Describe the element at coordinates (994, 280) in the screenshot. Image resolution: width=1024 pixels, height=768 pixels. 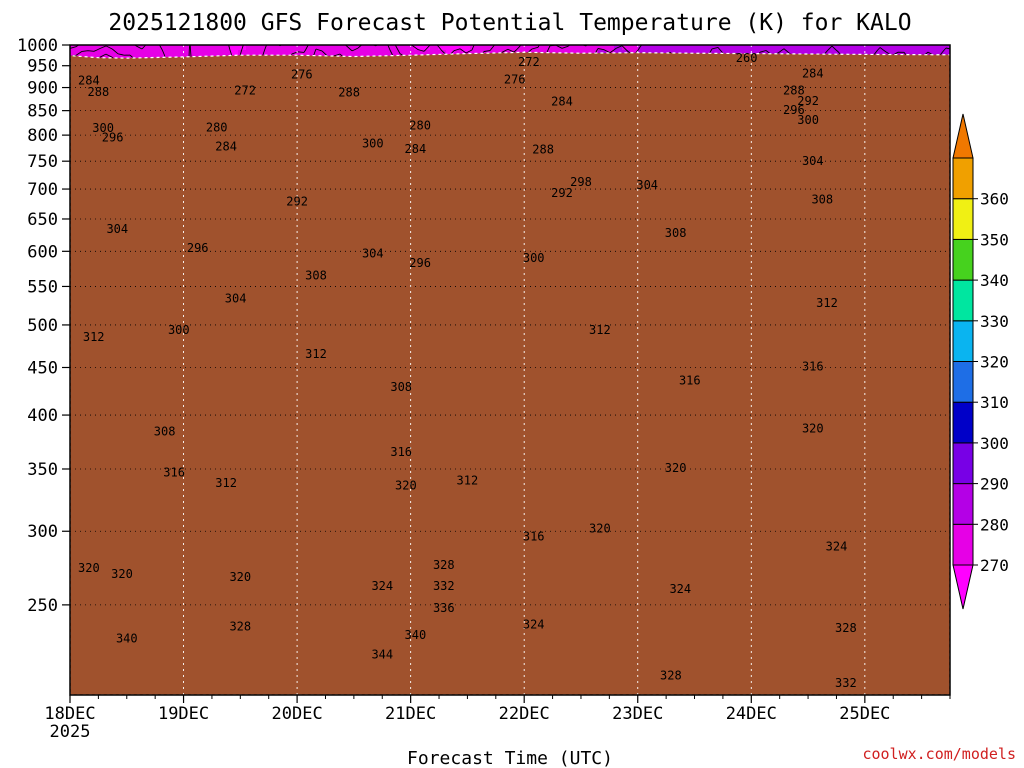
I see `colorbar-label-340: 340` at that location.